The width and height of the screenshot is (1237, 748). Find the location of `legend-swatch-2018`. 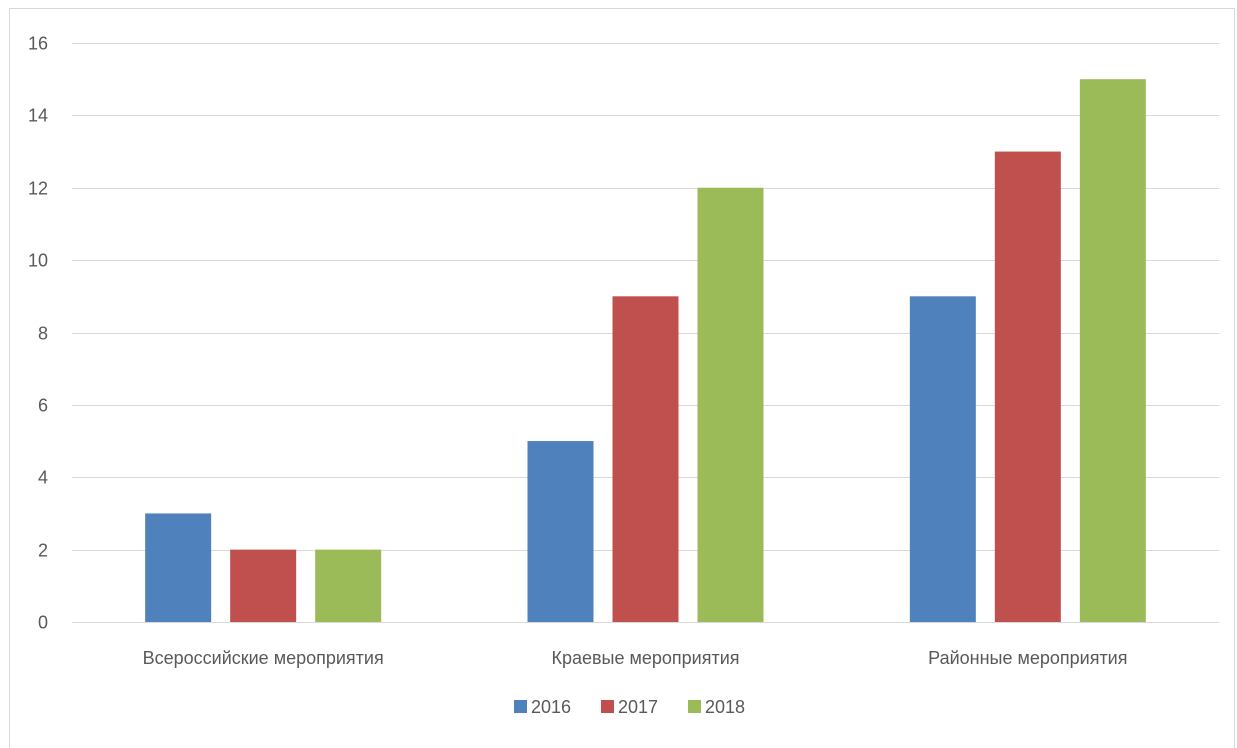

legend-swatch-2018 is located at coordinates (694, 706).